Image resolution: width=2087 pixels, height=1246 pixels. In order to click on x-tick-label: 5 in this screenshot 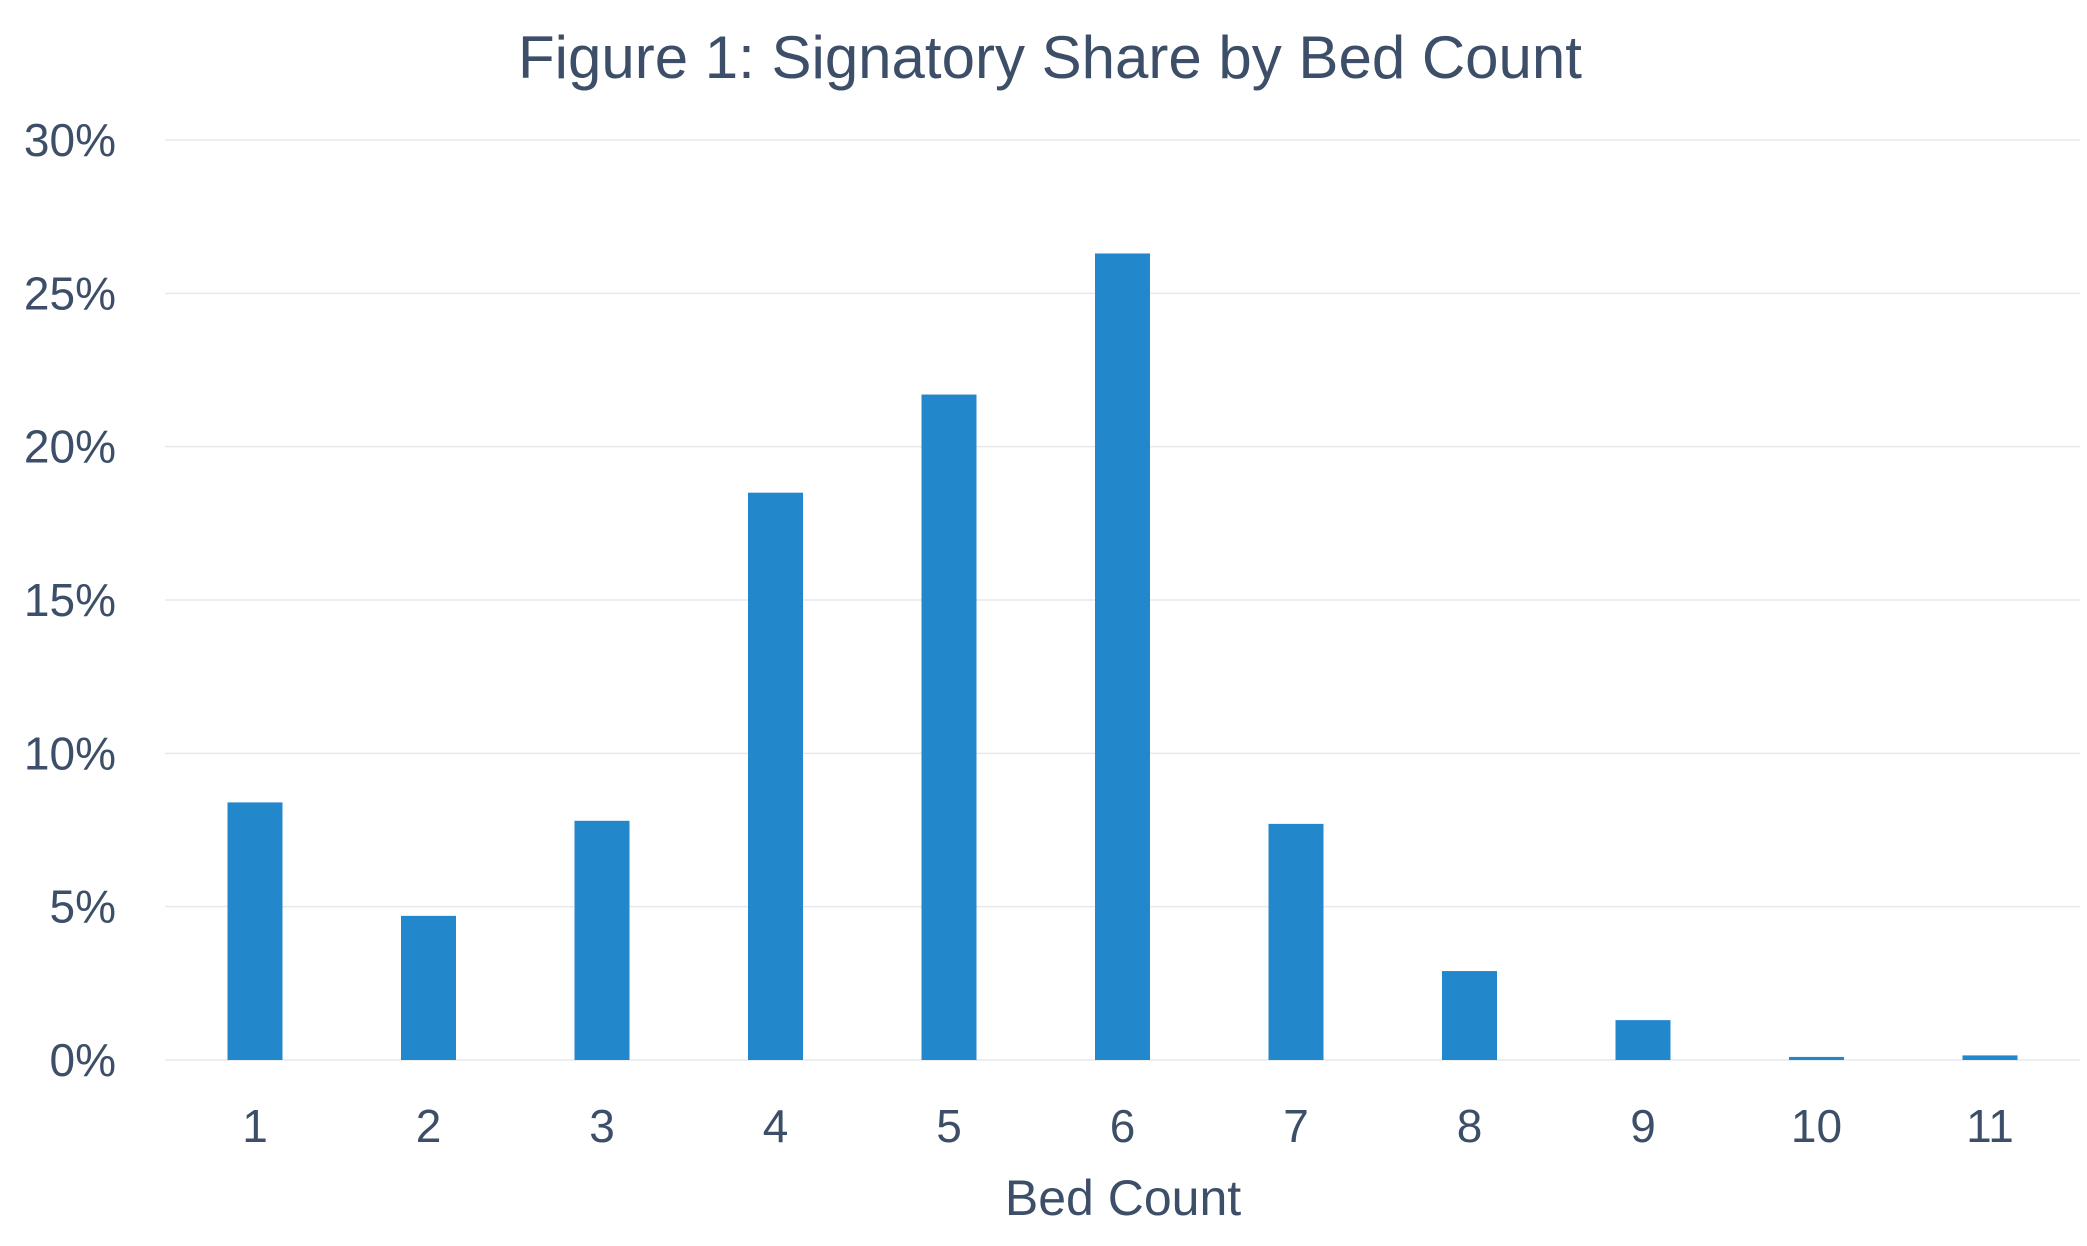, I will do `click(949, 1126)`.